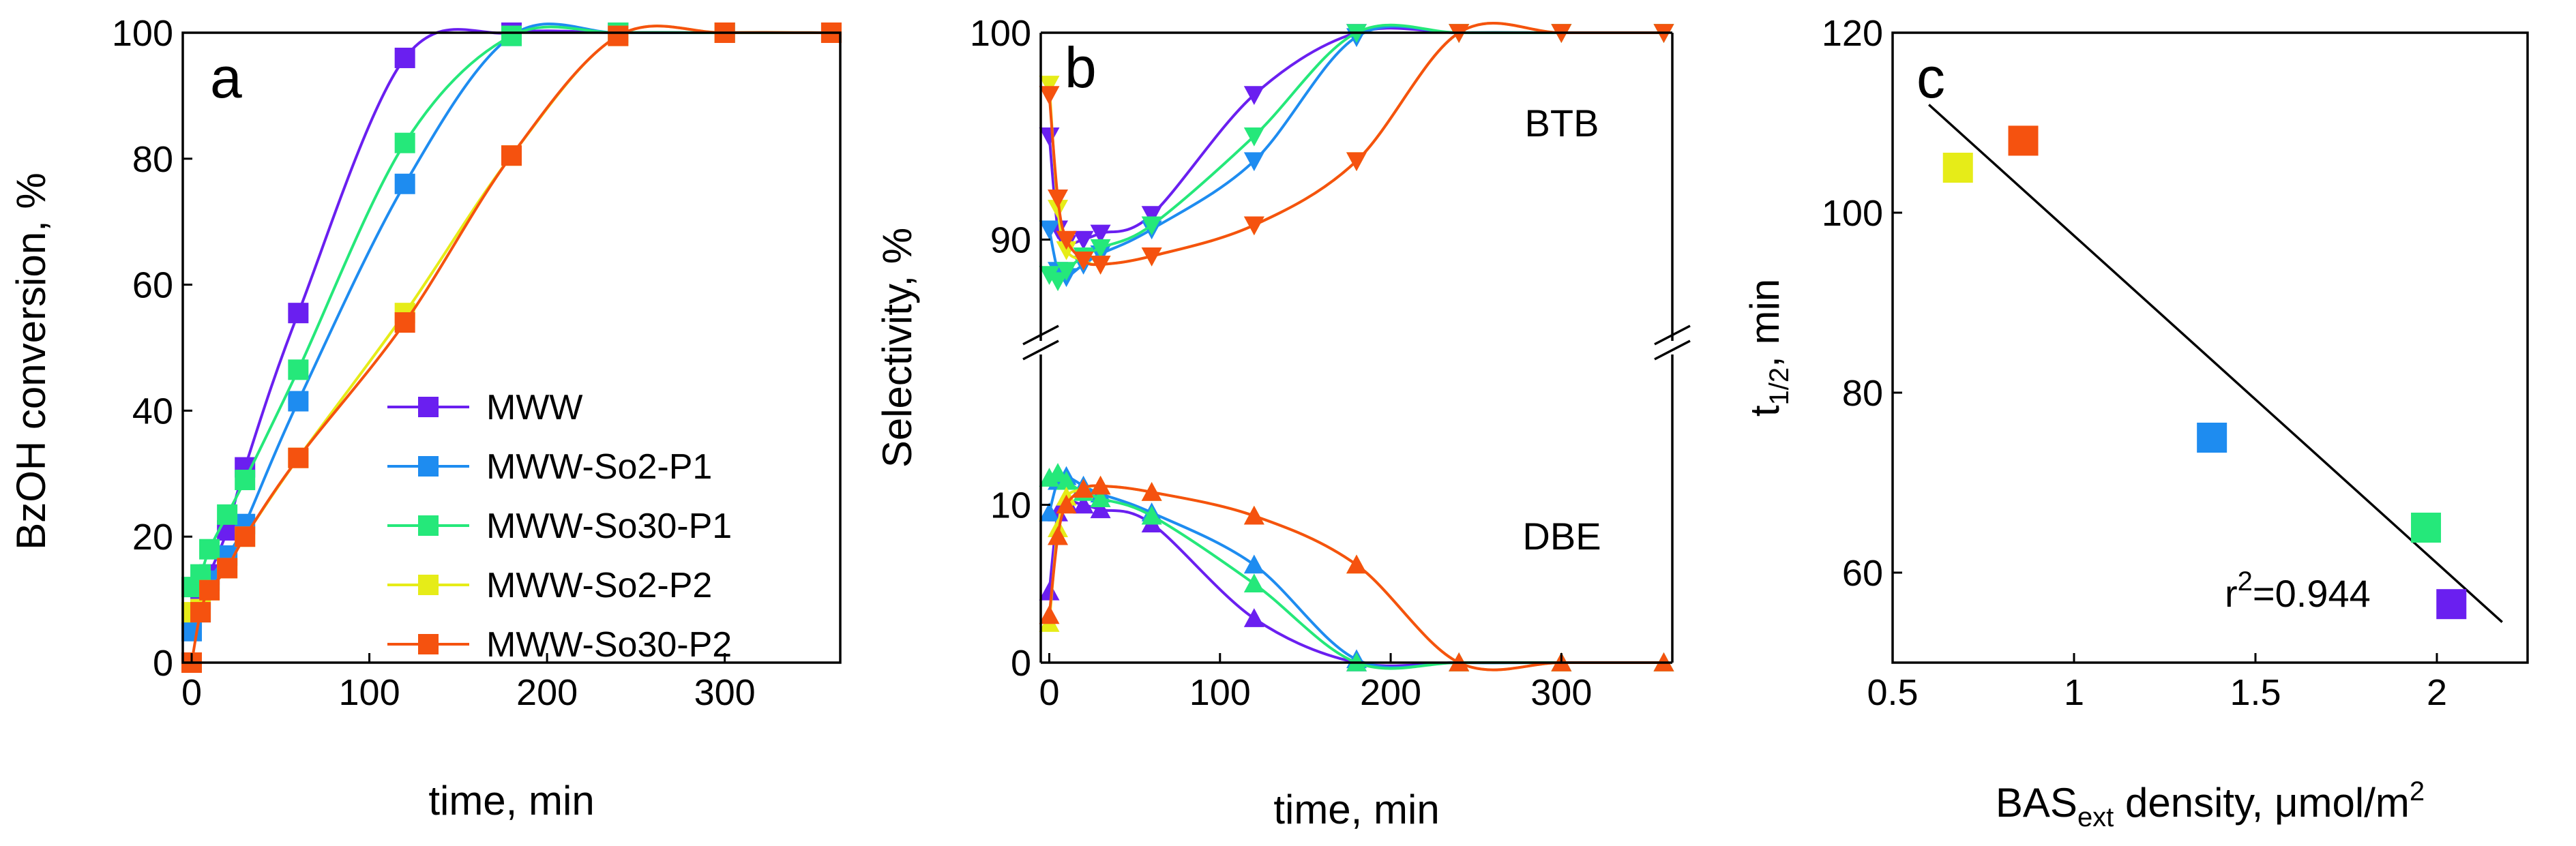  Describe the element at coordinates (609, 645) in the screenshot. I see `legend-label-MWW-So30-P2: MWW-So30-P2` at that location.